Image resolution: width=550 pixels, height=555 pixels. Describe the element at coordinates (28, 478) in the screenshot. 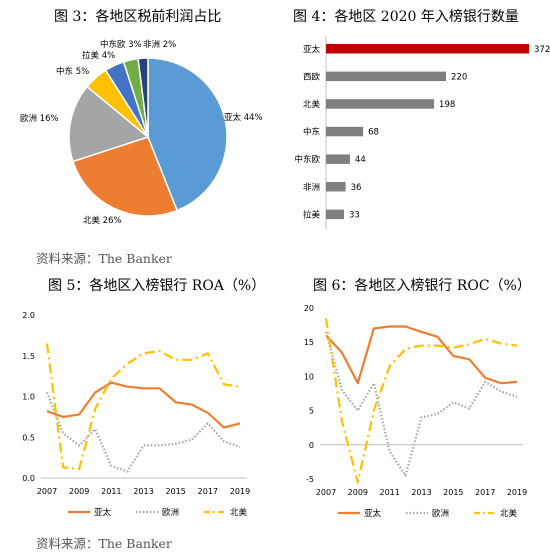

I see `y-tick-label: 0.0` at that location.